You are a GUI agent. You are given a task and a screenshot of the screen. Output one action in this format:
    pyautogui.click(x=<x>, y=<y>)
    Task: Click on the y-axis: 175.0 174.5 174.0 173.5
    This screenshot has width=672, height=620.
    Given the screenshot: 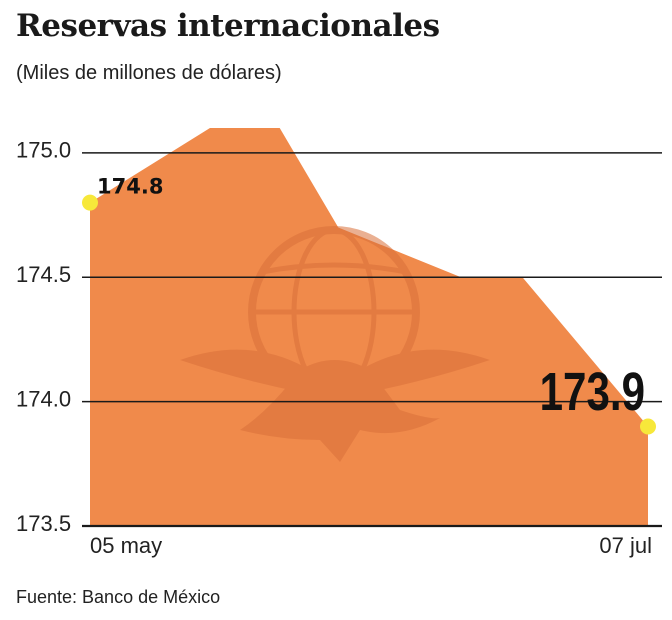 What is the action you would take?
    pyautogui.click(x=43, y=337)
    